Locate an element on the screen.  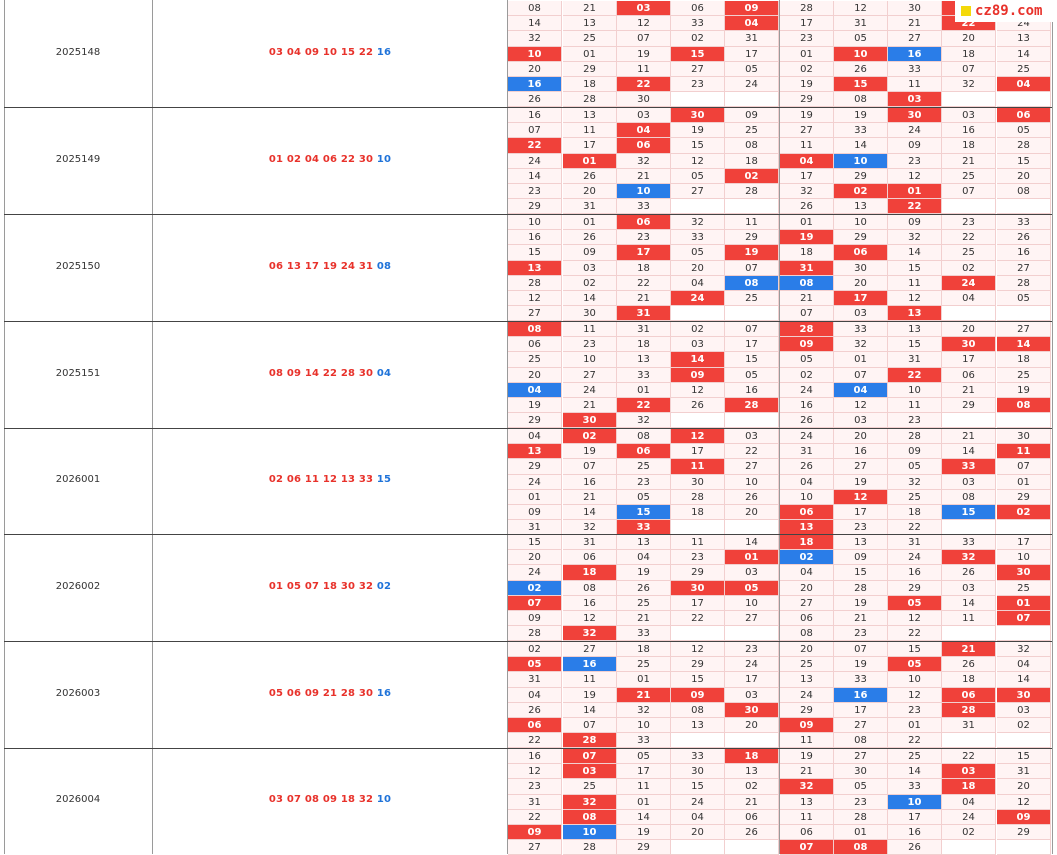
number-cell: 32 is located at coordinates (807, 192).